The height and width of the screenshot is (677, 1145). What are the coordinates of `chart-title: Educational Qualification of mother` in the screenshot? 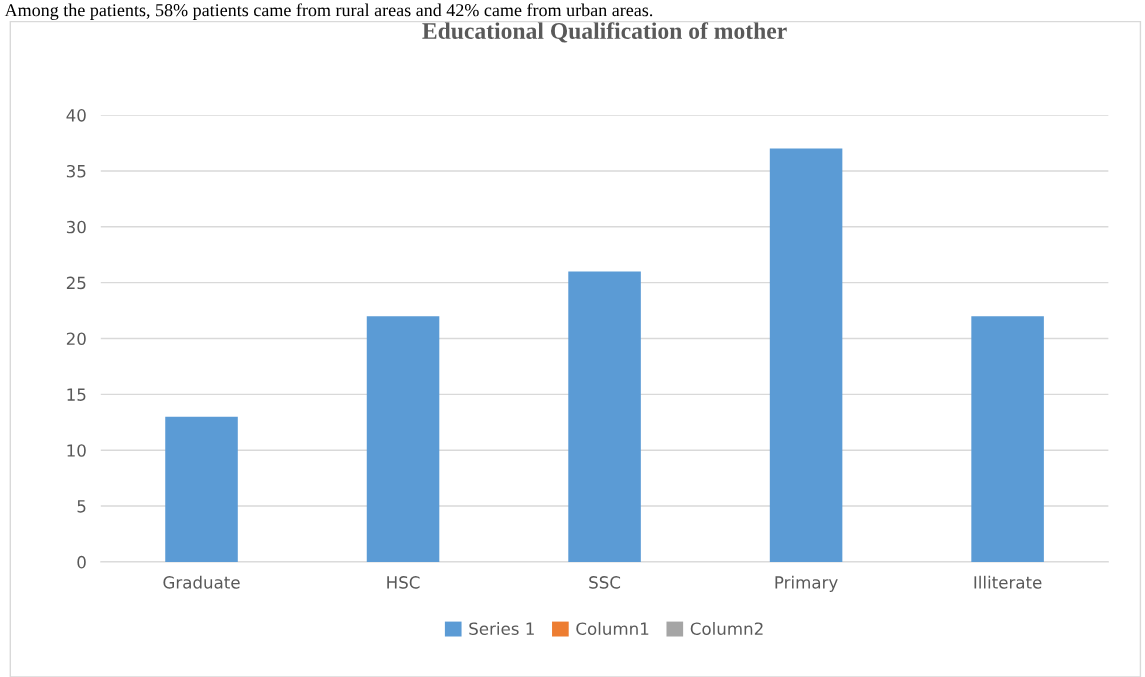 It's located at (604, 32).